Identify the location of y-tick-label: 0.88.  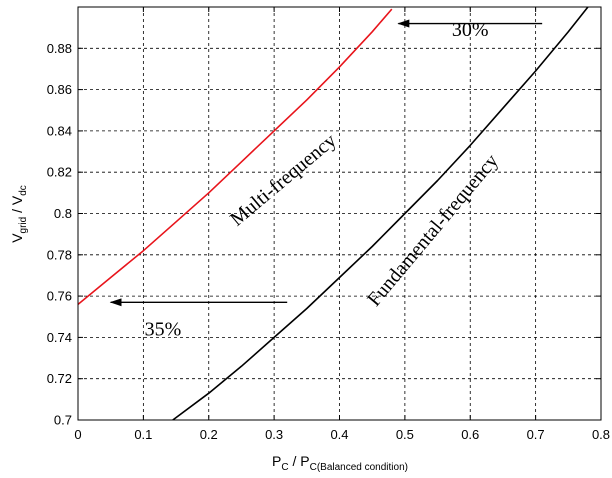
(59, 48).